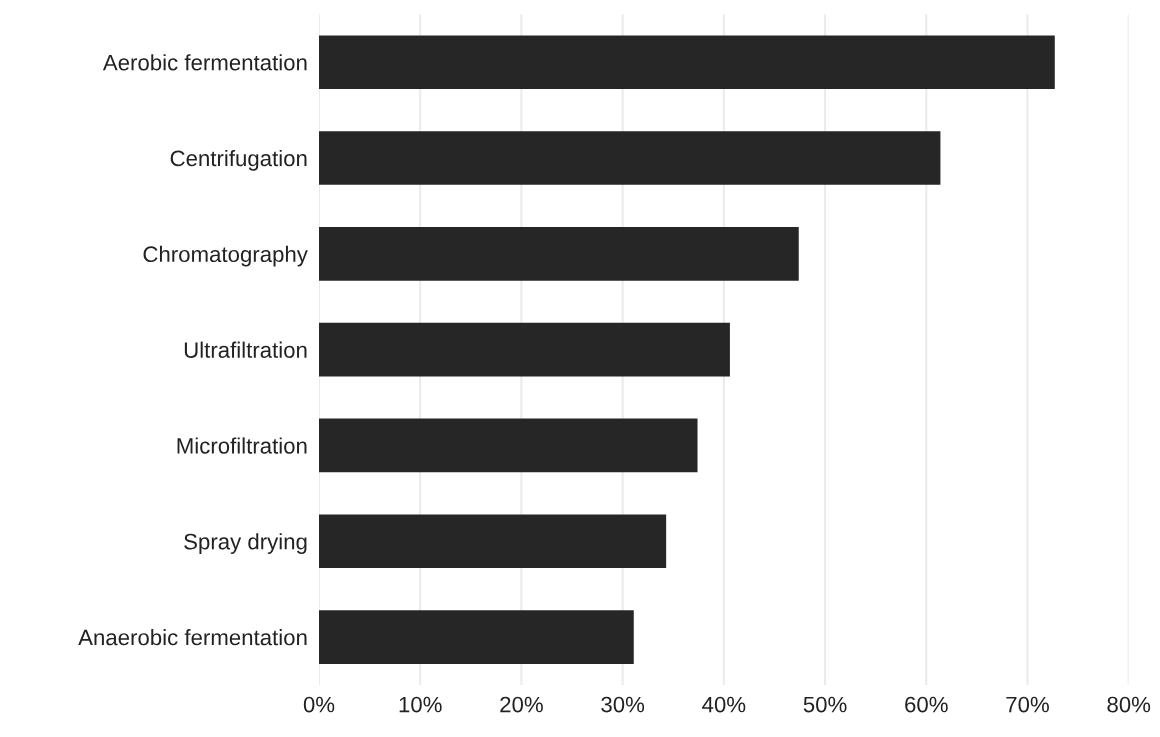 The height and width of the screenshot is (737, 1160). I want to click on y-tick-label: Spray drying, so click(245, 543).